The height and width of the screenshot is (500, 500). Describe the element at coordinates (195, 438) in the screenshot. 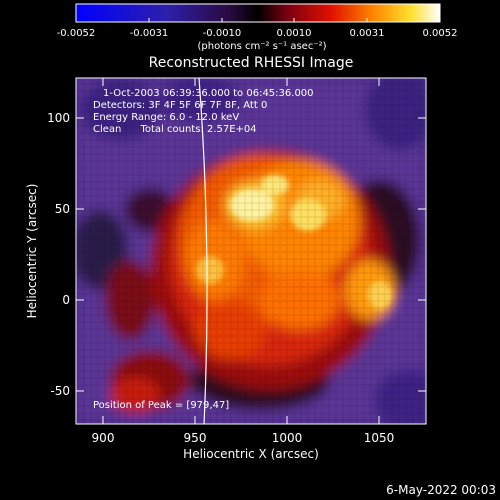

I see `x-tick-label: 950` at that location.